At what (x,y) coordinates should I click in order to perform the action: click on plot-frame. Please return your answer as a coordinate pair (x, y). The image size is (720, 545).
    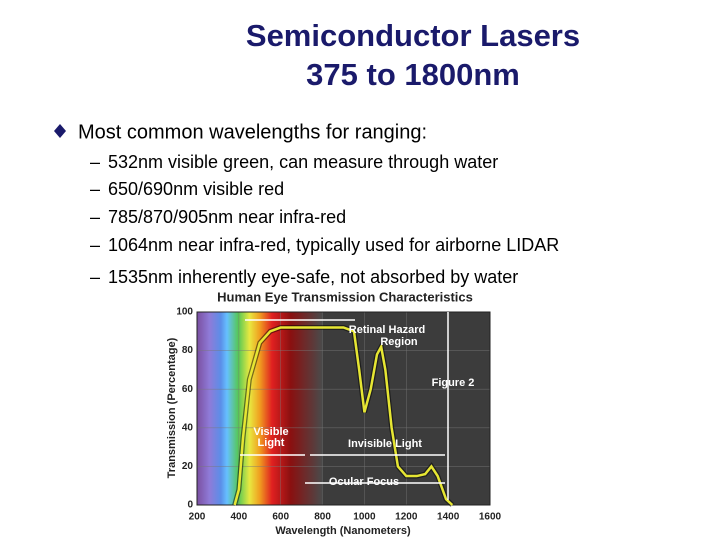
    Looking at the image, I should click on (343, 408).